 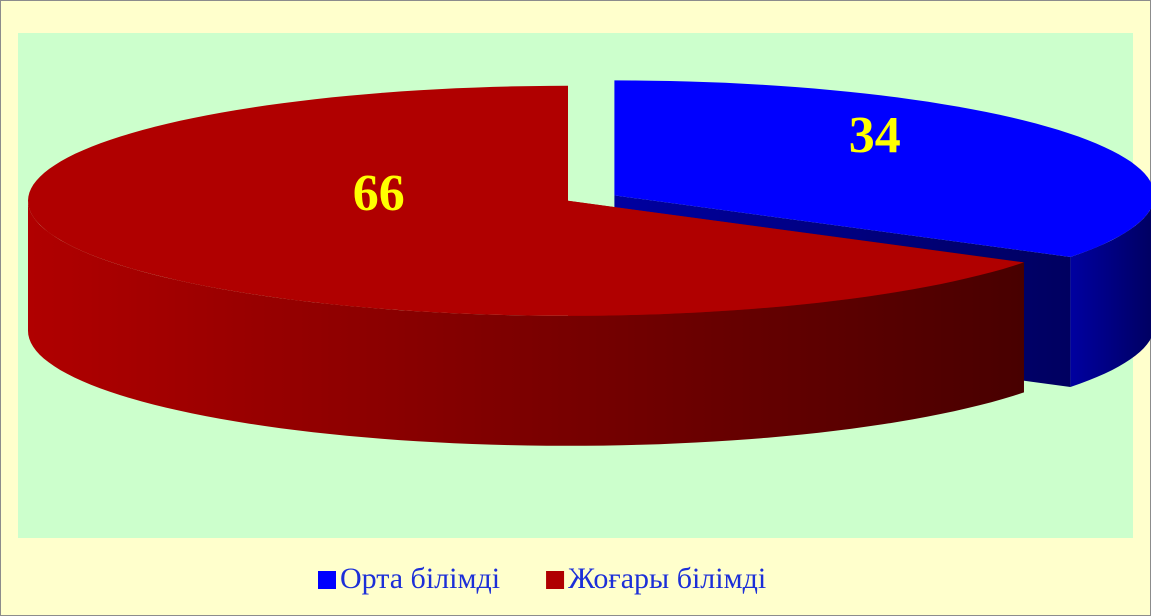 I want to click on data-label: 66, so click(x=379, y=193).